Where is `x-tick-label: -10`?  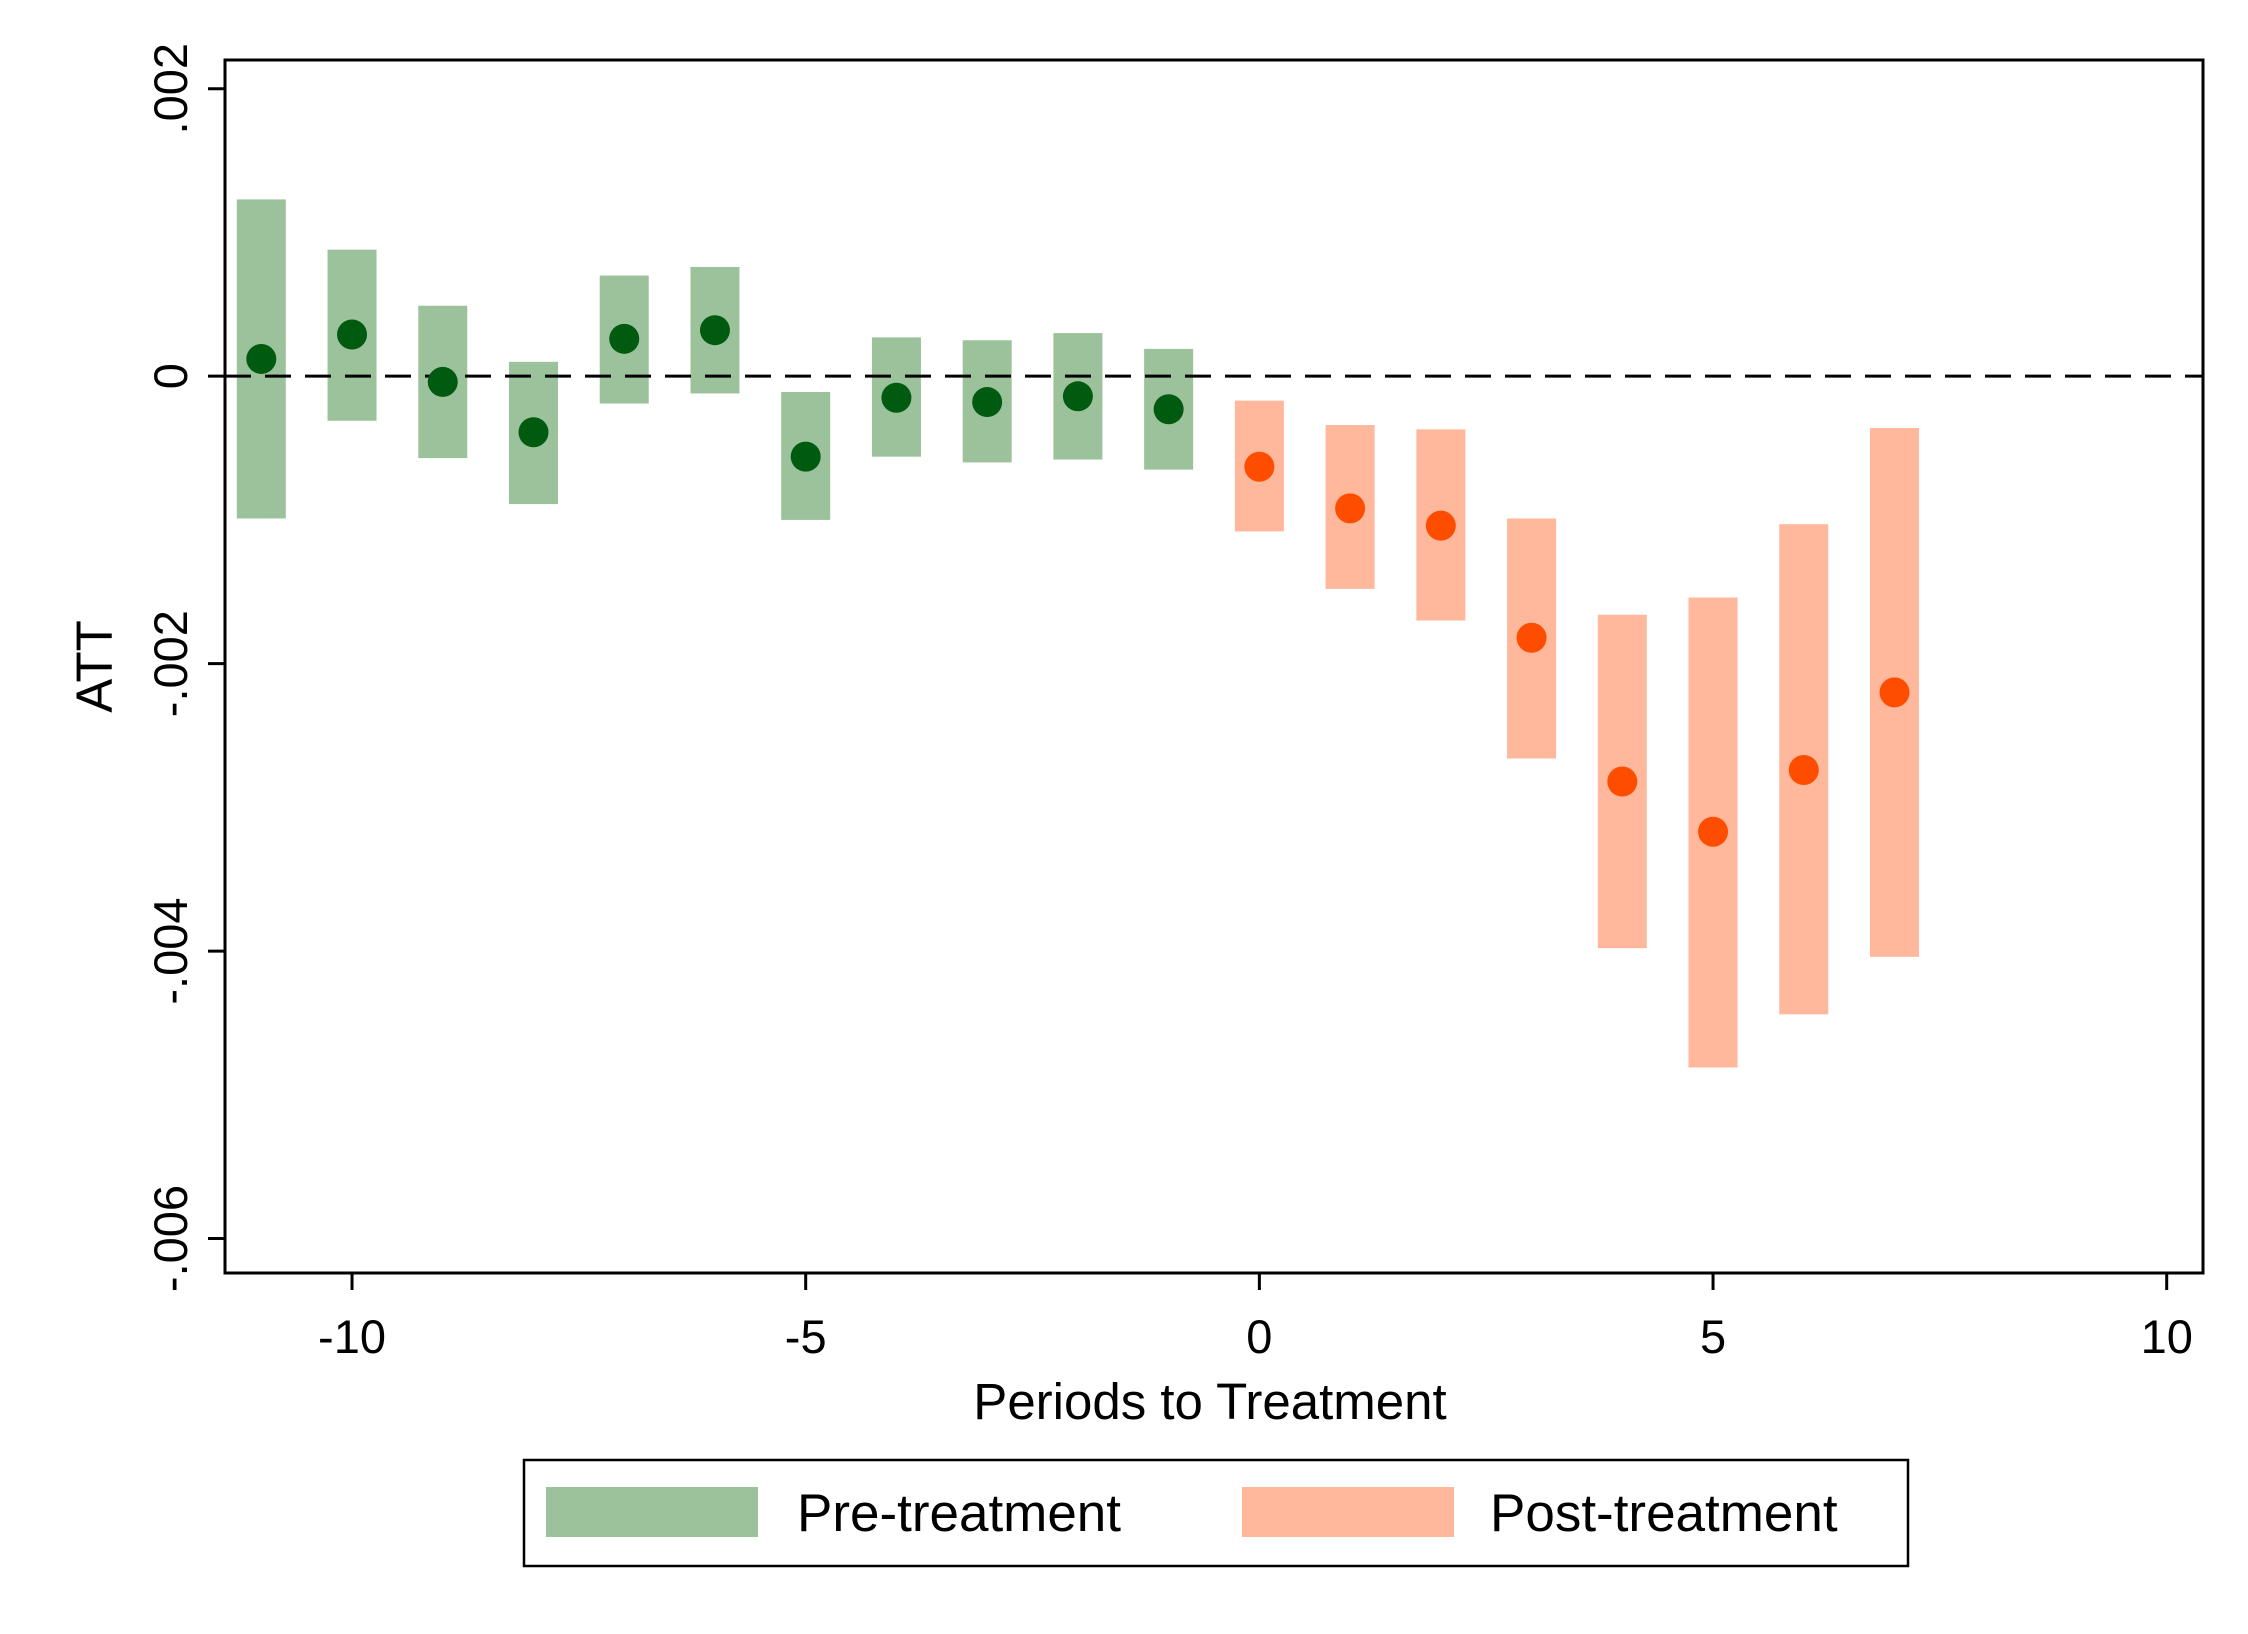 x-tick-label: -10 is located at coordinates (352, 1336).